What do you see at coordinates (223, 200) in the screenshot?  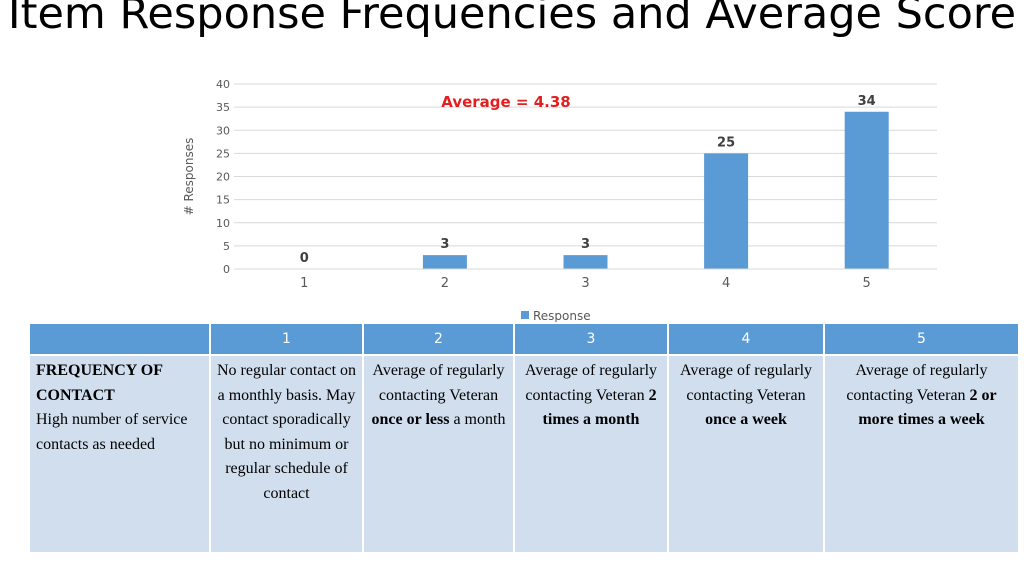 I see `y-tick-label: 15` at bounding box center [223, 200].